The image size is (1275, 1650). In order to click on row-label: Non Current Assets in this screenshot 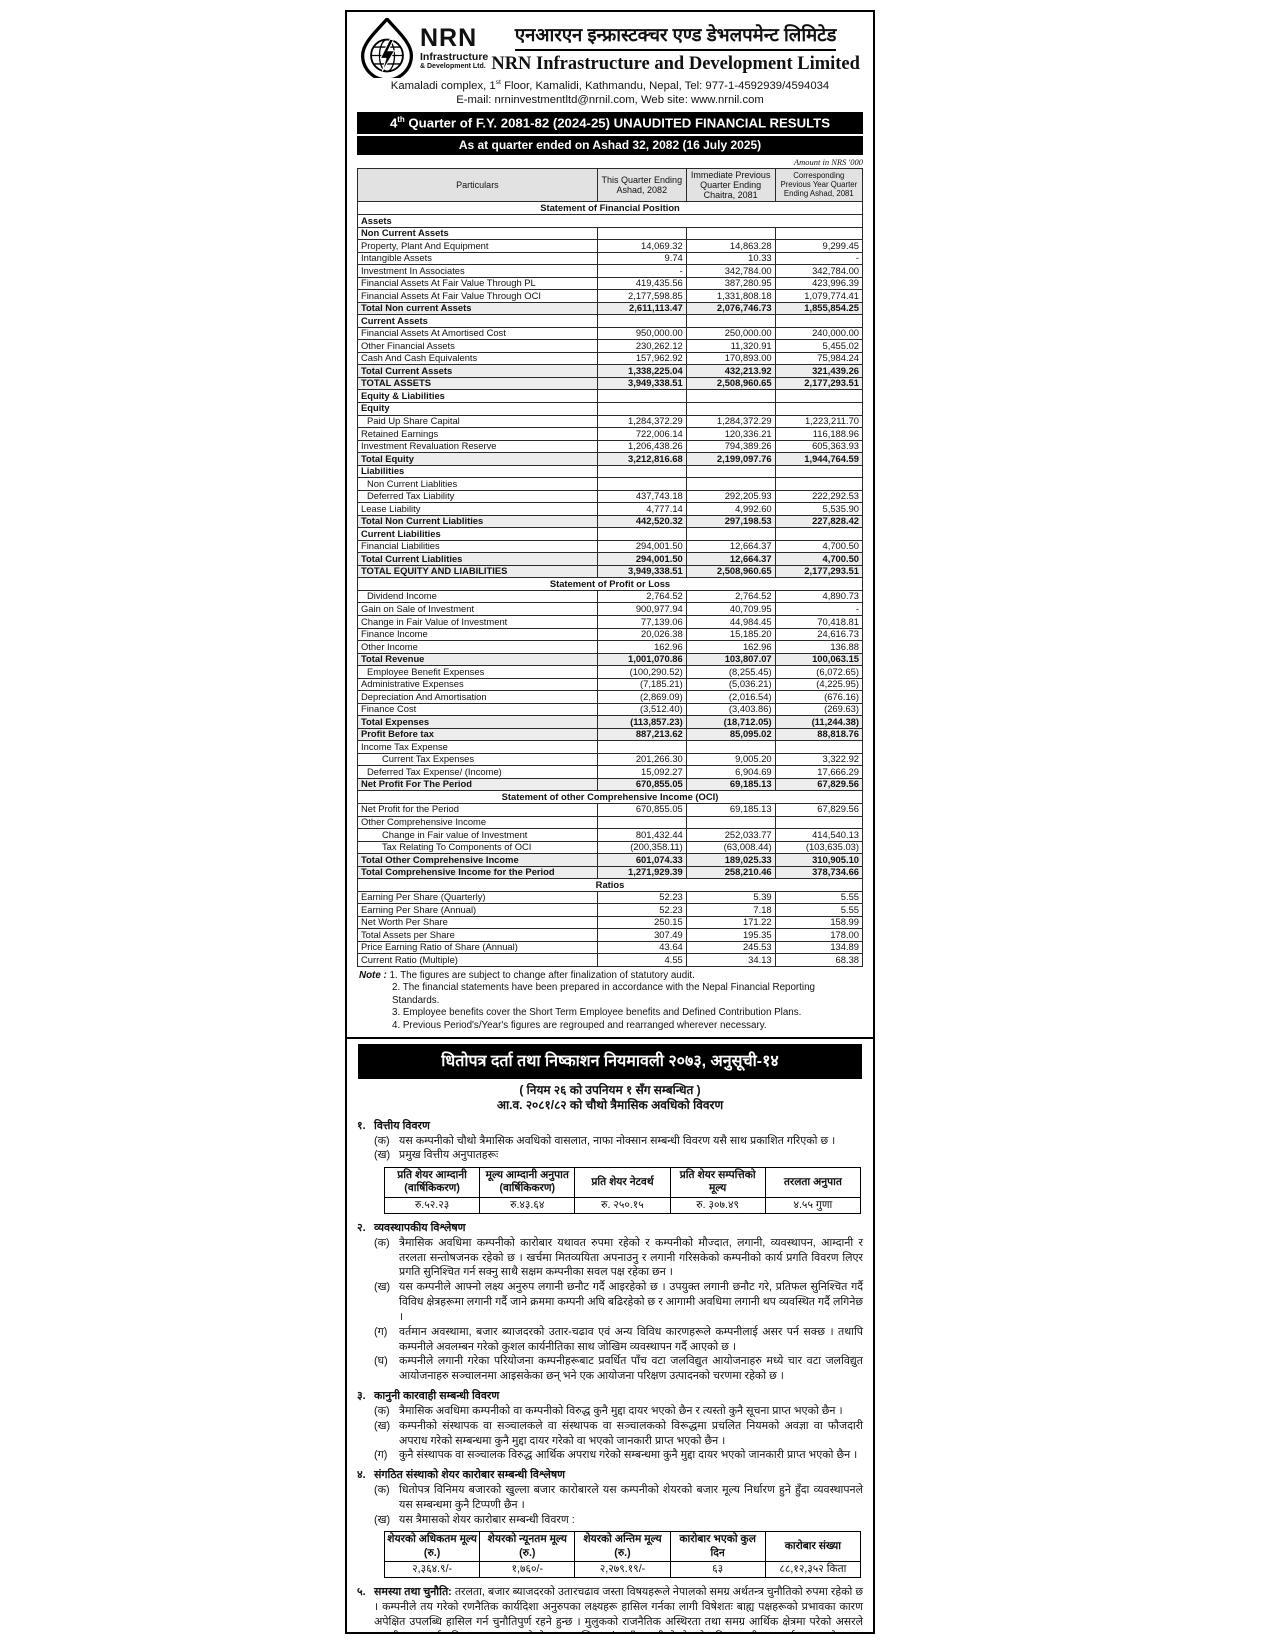, I will do `click(477, 233)`.